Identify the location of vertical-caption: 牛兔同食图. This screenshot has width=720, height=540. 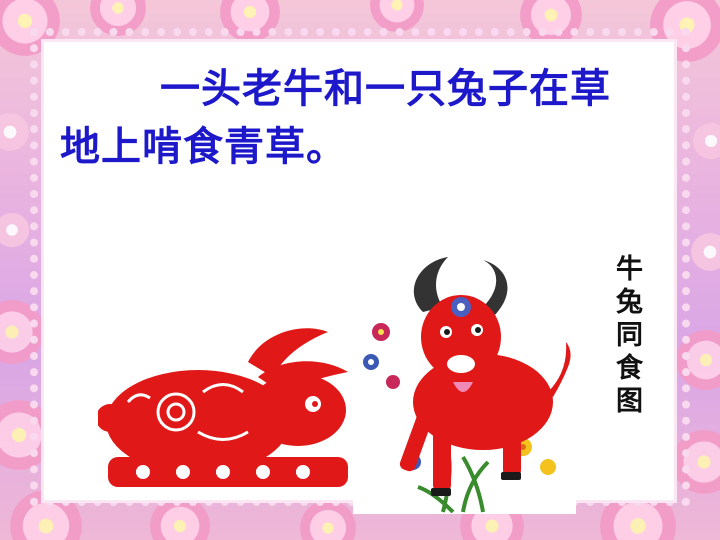
(626, 336).